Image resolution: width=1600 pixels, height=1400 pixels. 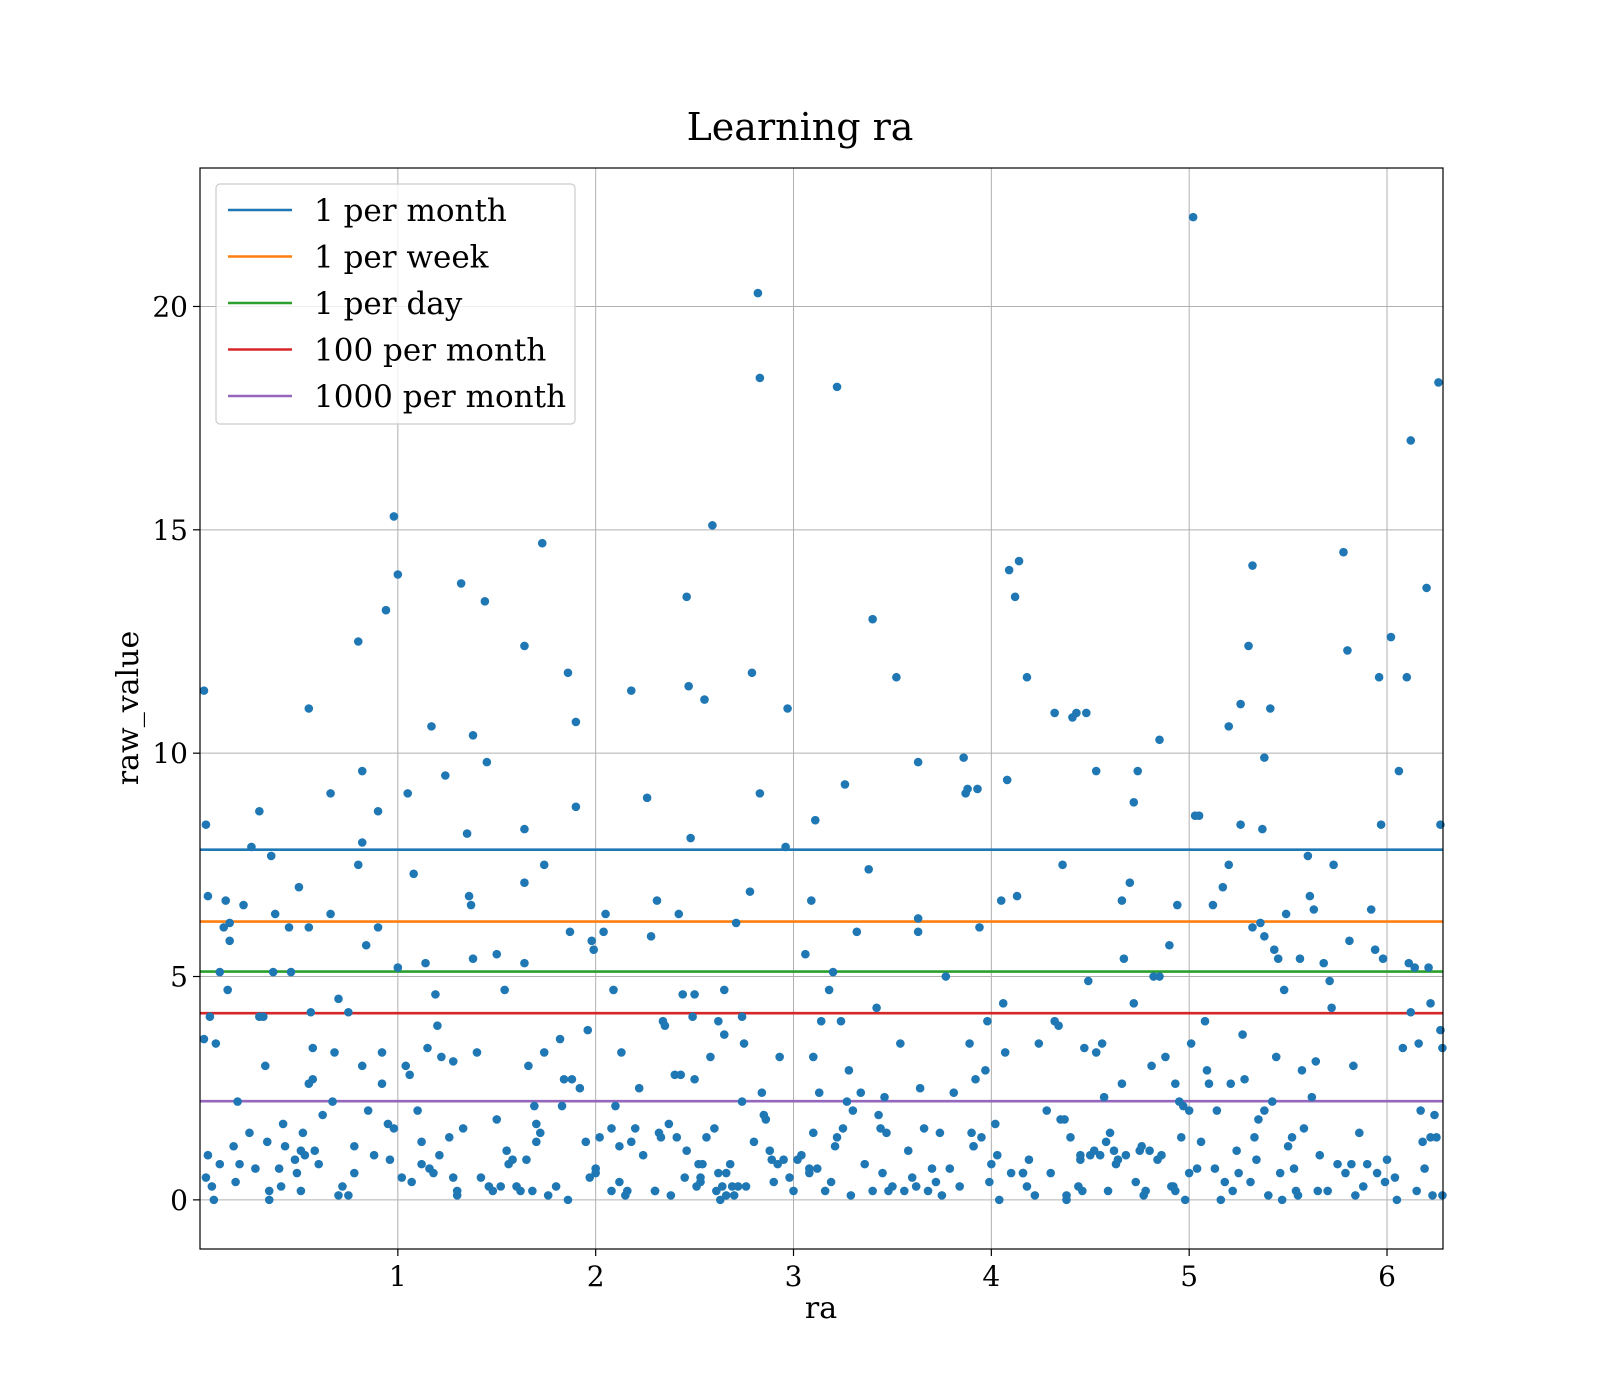 What do you see at coordinates (170, 530) in the screenshot?
I see `y-tick-label: 15` at bounding box center [170, 530].